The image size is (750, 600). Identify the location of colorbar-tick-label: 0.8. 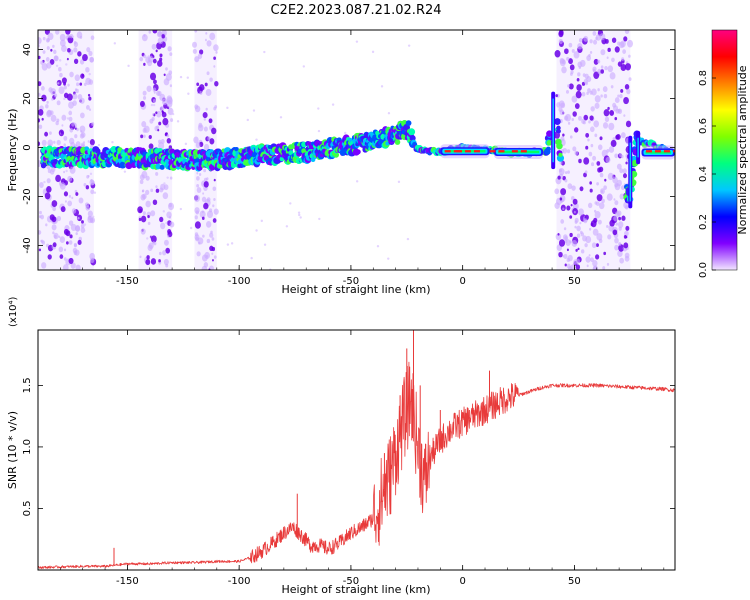
(703, 78).